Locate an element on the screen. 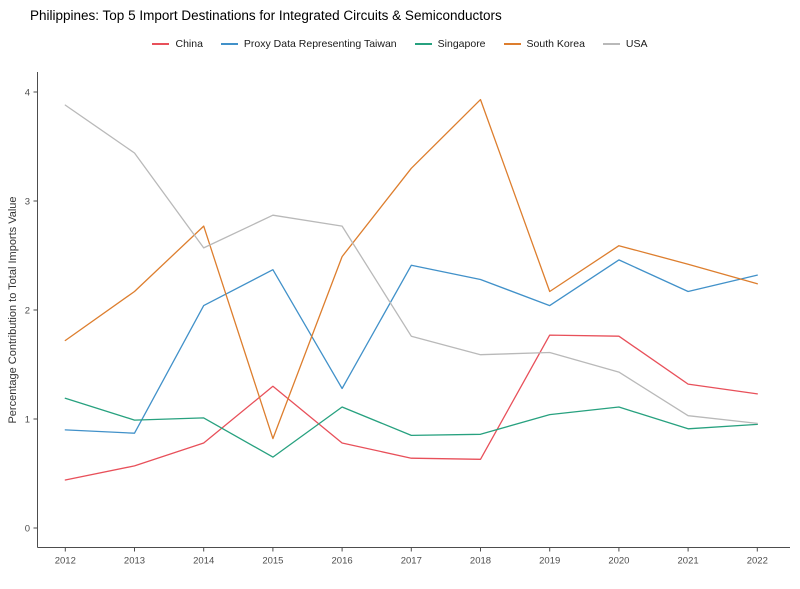 The width and height of the screenshot is (800, 589). legend-label: Proxy Data Representing Taiwan is located at coordinates (320, 44).